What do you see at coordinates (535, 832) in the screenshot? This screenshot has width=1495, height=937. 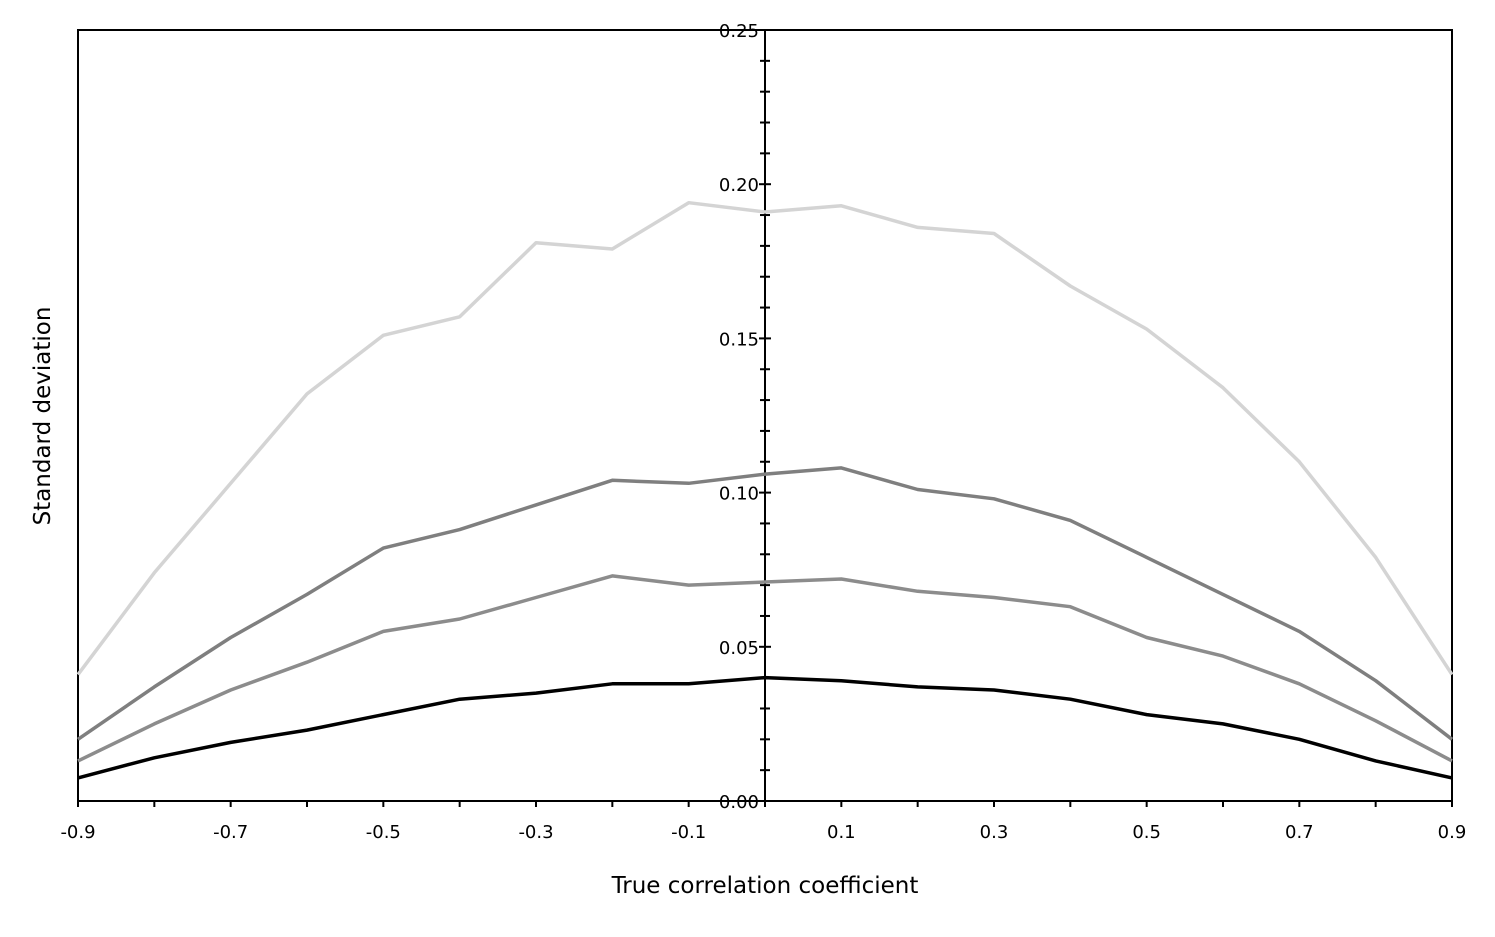 I see `x-tick-label: -0.3` at bounding box center [535, 832].